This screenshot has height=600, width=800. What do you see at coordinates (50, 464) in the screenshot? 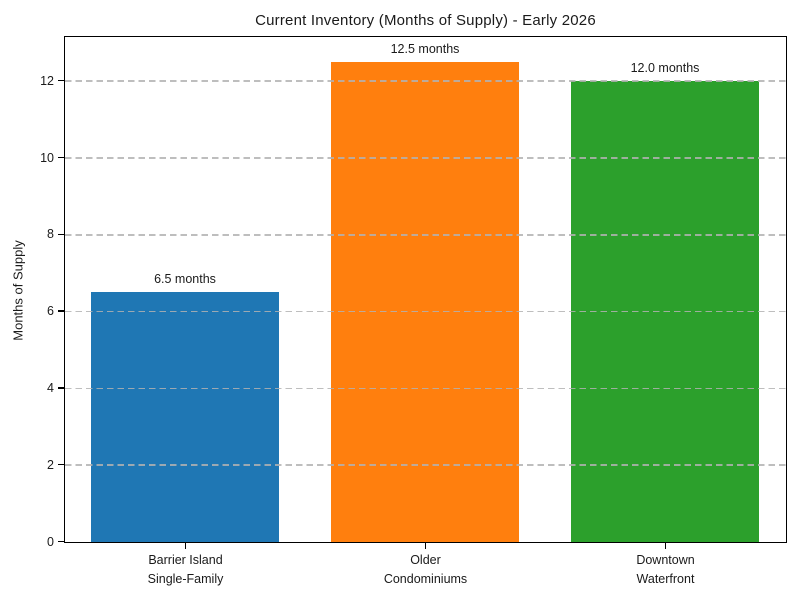
I see `y-tick-label-2: 2` at bounding box center [50, 464].